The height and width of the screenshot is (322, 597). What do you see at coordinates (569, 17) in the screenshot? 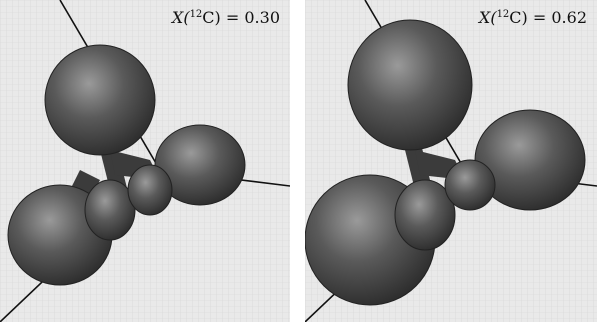
I see `label-value: 0.62` at bounding box center [569, 17].